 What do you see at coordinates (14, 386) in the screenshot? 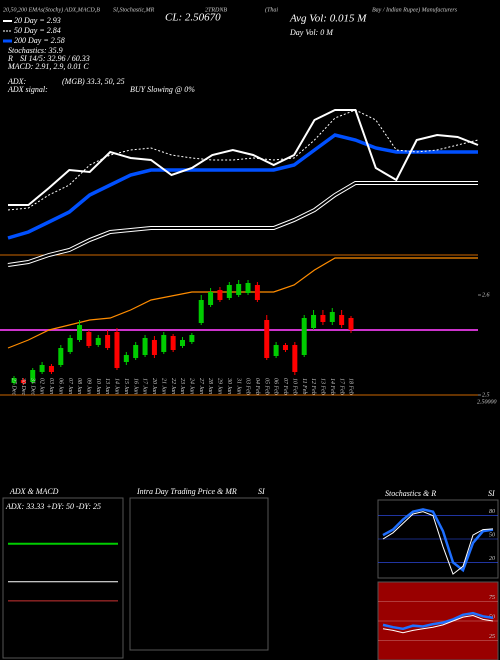
I see `x-tick-label: 27 Dec` at bounding box center [14, 386].